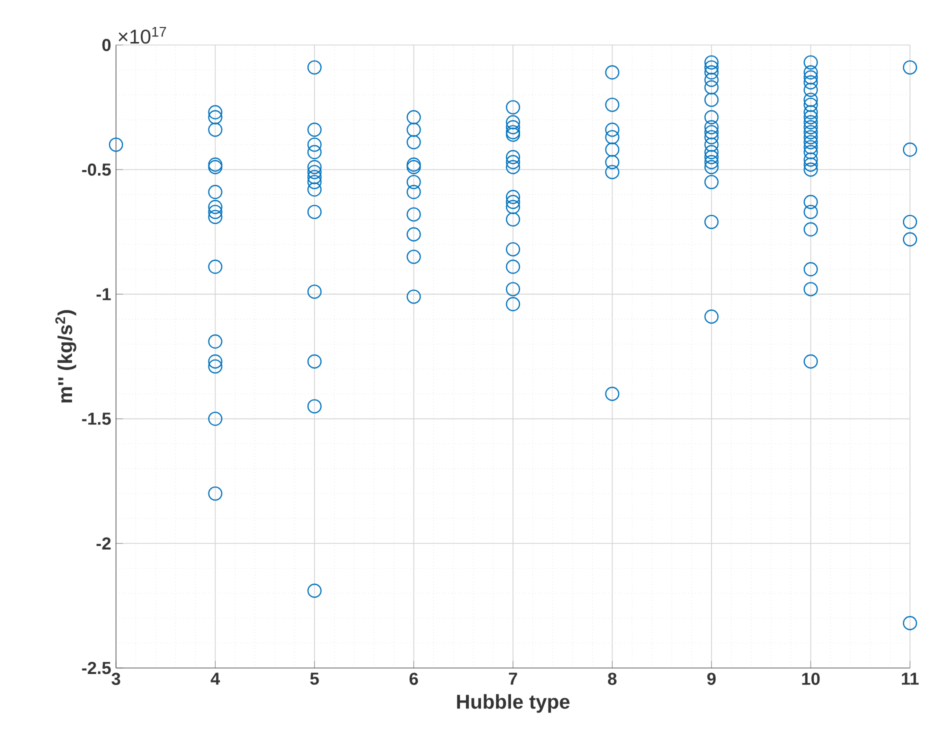  I want to click on x-tick-label: 6, so click(414, 678).